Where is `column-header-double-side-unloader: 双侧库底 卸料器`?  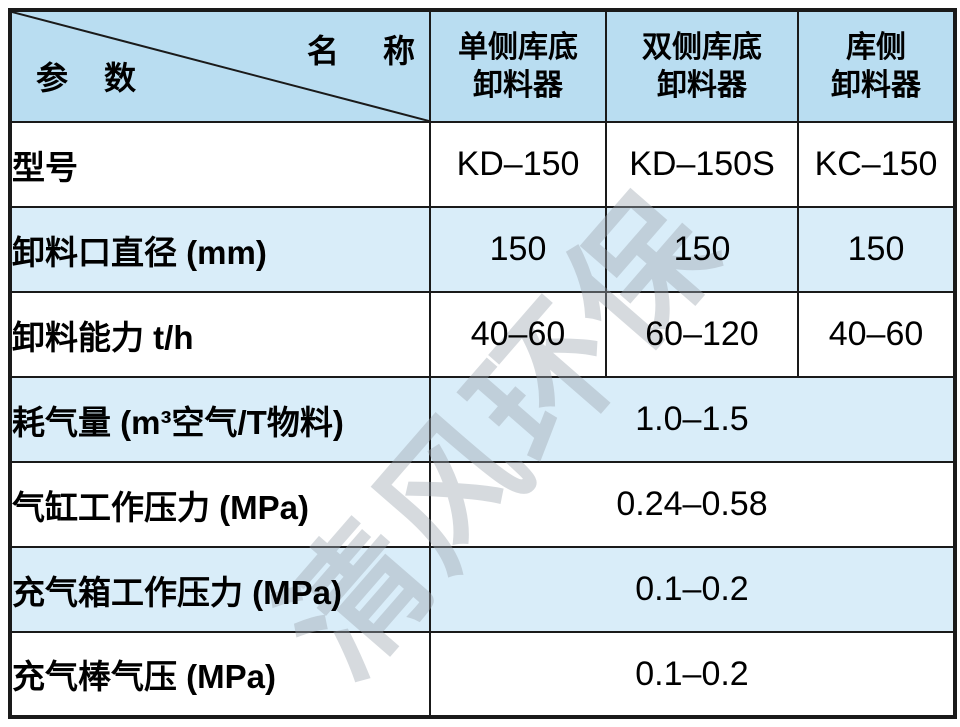 column-header-double-side-unloader: 双侧库底 卸料器 is located at coordinates (702, 66).